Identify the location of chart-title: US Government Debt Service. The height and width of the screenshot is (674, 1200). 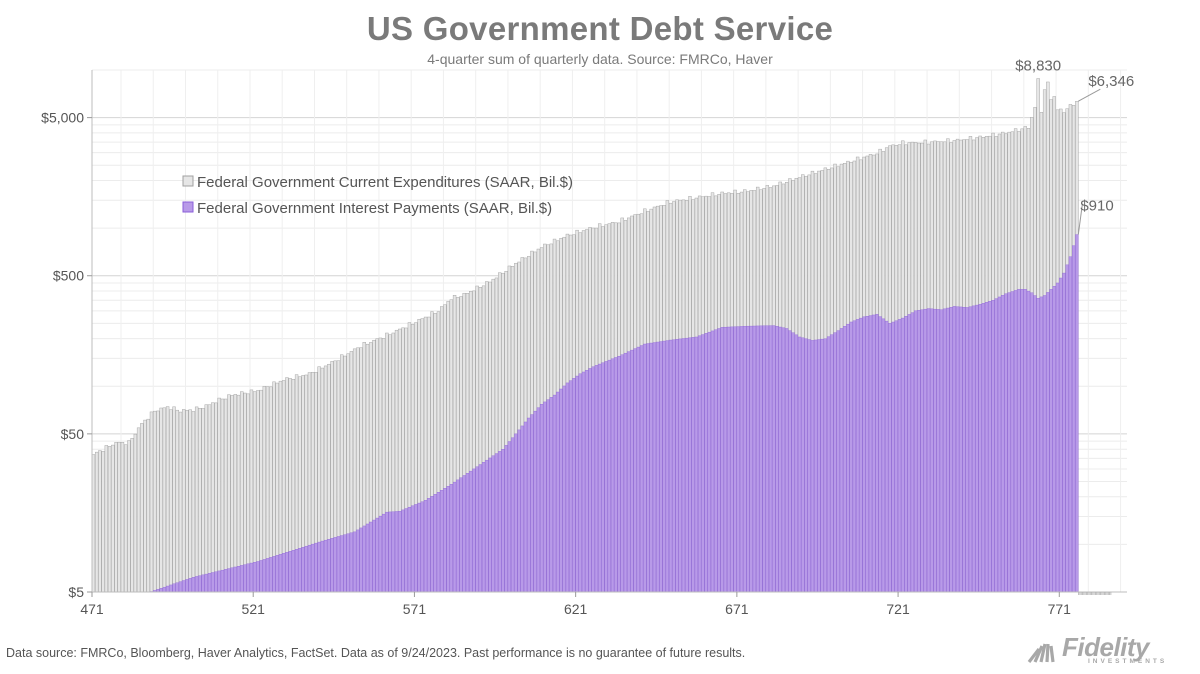
(600, 28).